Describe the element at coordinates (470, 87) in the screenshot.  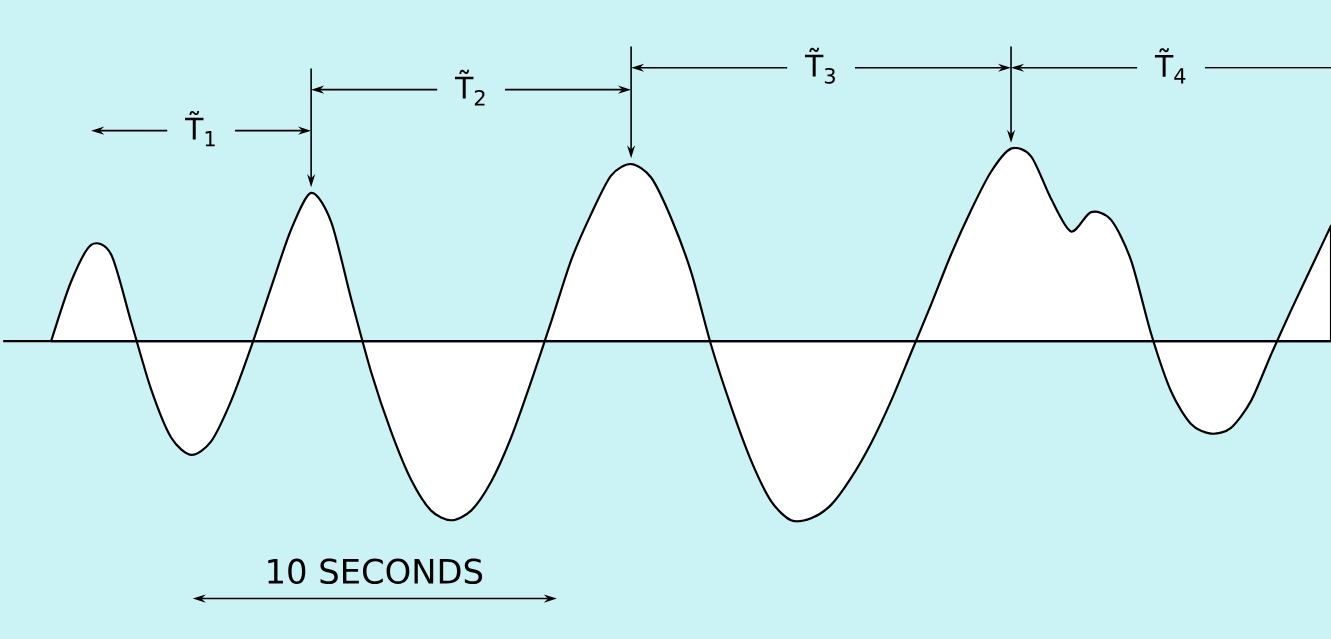
I see `text: T̃$_{2}$` at that location.